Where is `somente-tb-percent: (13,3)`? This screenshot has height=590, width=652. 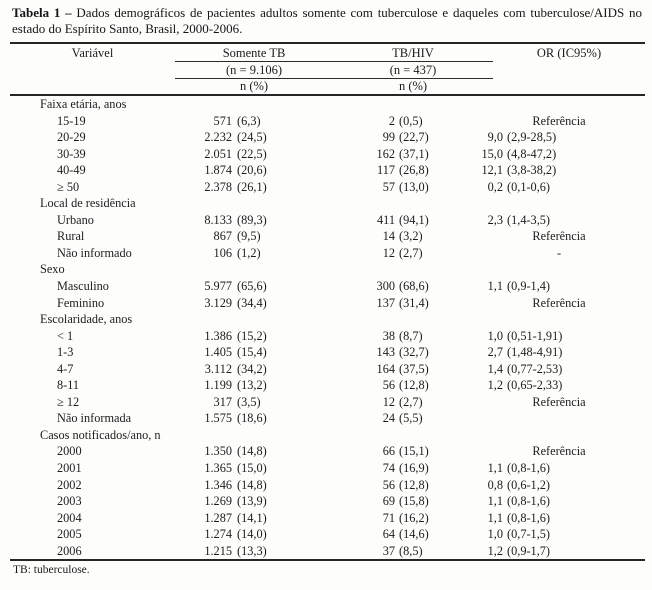
somente-tb-percent: (13,3) is located at coordinates (252, 550).